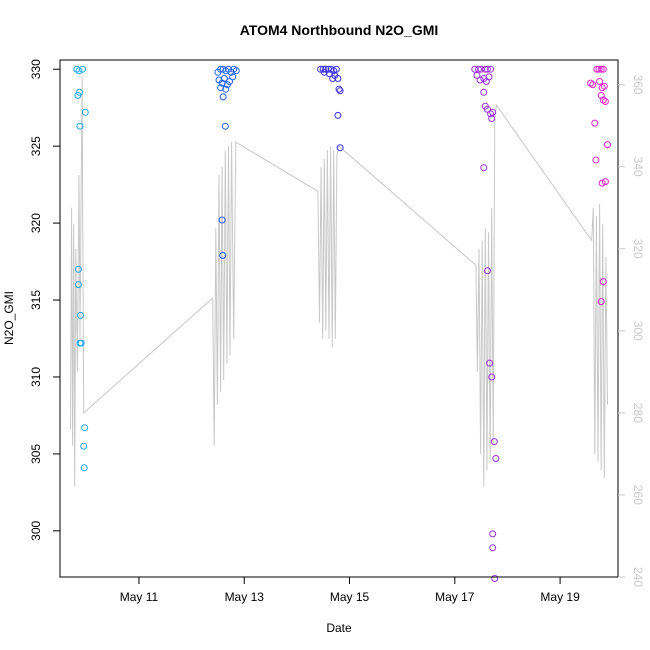  Describe the element at coordinates (638, 85) in the screenshot. I see `y2-tick-label: 360` at that location.